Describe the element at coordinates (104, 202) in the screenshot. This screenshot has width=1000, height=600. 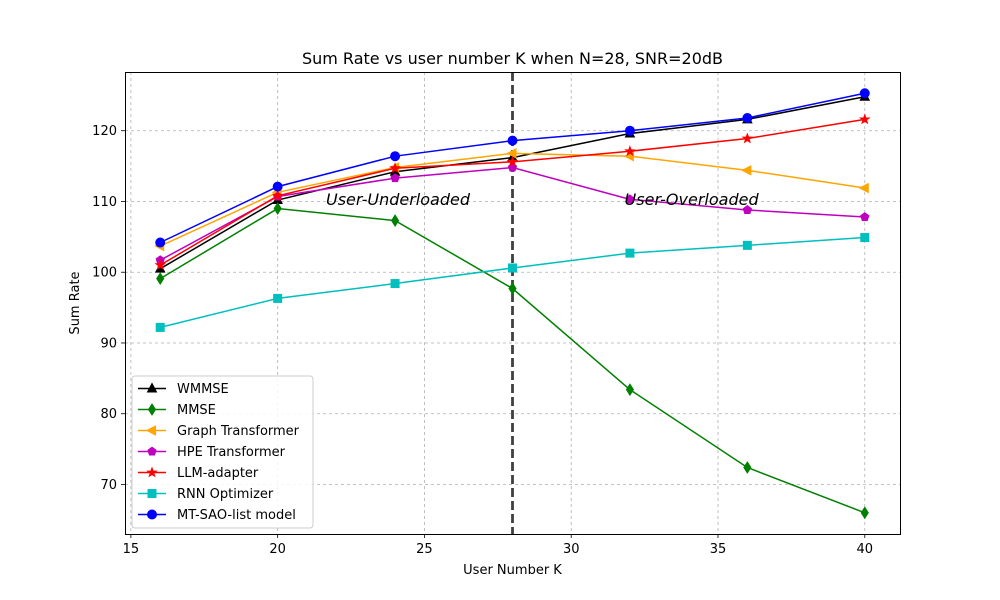
I see `y-tick-label: 110` at that location.